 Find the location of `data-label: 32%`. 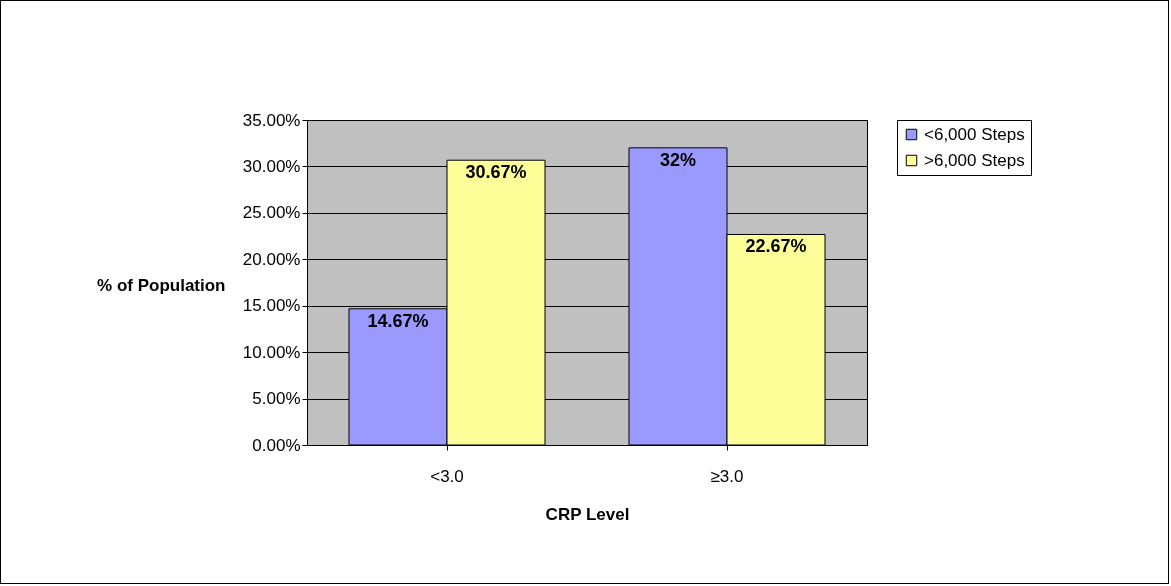

data-label: 32% is located at coordinates (678, 159).